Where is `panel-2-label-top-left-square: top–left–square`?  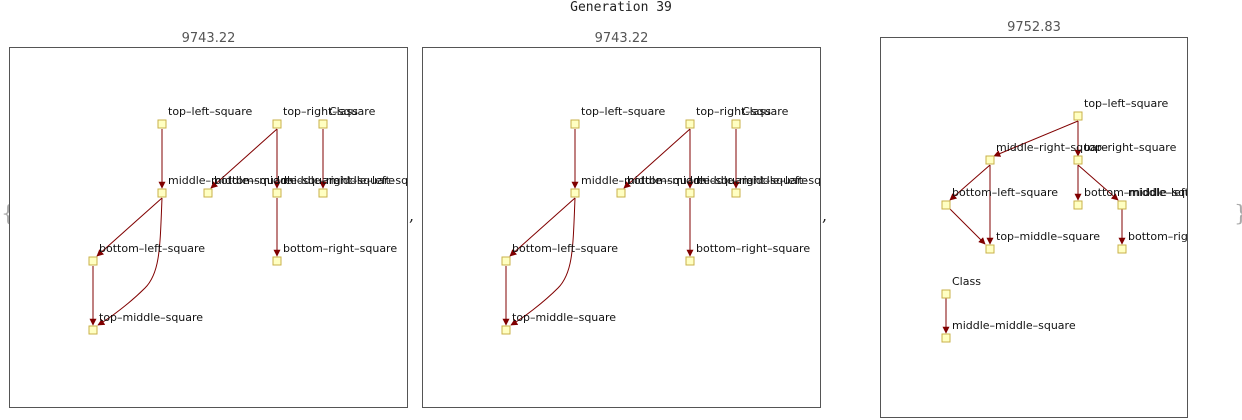
panel-2-label-top-left-square: top–left–square is located at coordinates (623, 111).